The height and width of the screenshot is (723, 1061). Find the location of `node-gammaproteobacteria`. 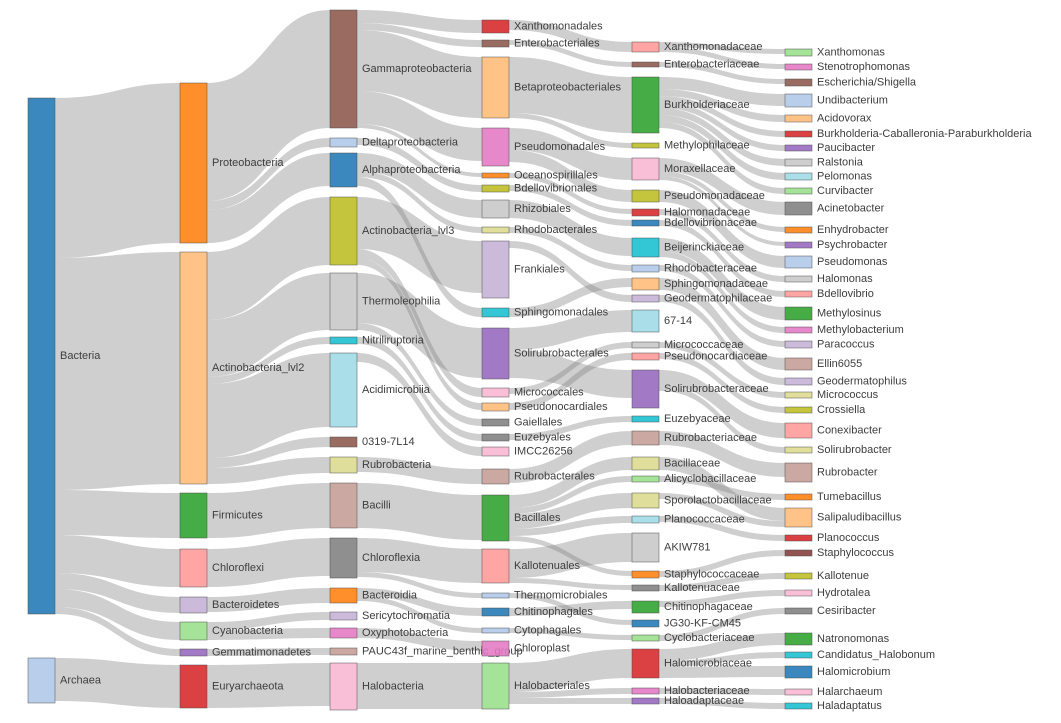

node-gammaproteobacteria is located at coordinates (343, 69).